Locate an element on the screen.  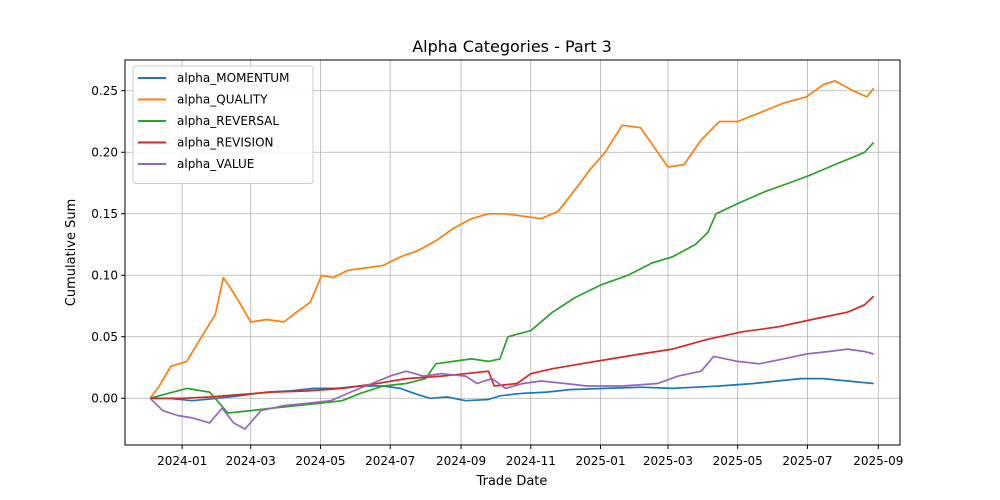
x-tick-label: 2025-09 is located at coordinates (878, 461).